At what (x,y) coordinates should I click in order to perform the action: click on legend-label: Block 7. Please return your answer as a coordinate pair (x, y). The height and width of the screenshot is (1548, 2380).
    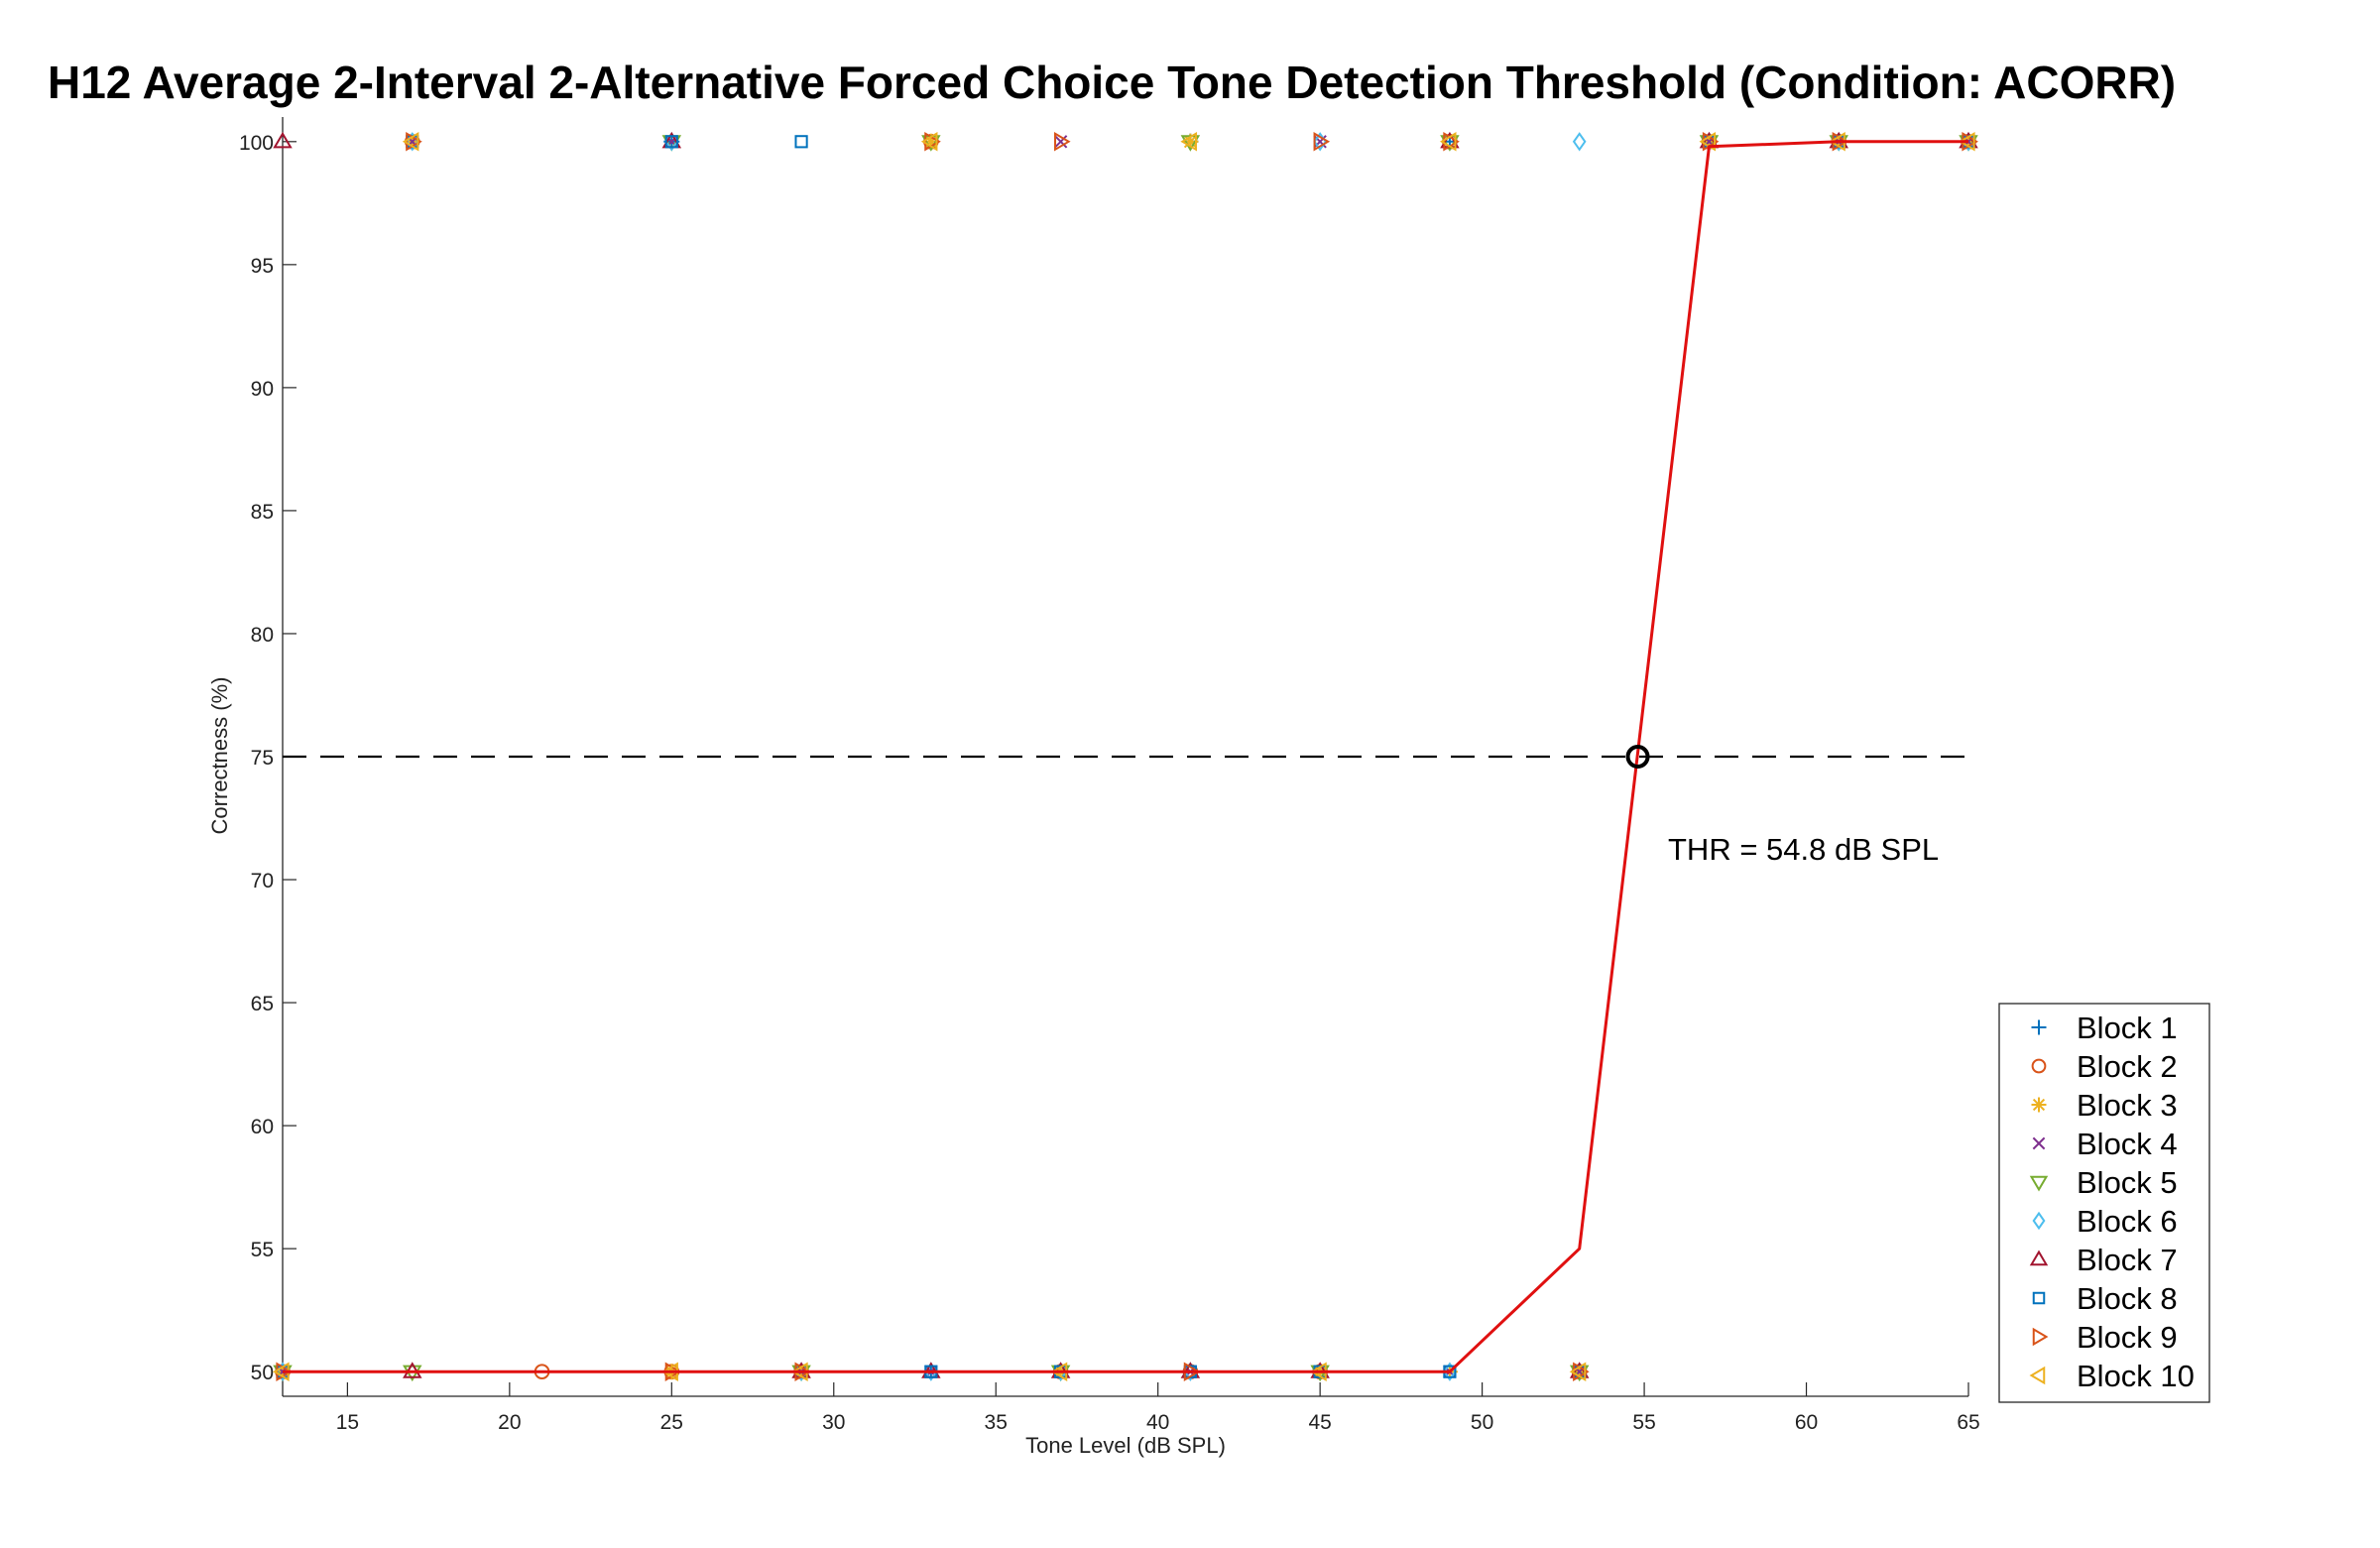
    Looking at the image, I should click on (2127, 1260).